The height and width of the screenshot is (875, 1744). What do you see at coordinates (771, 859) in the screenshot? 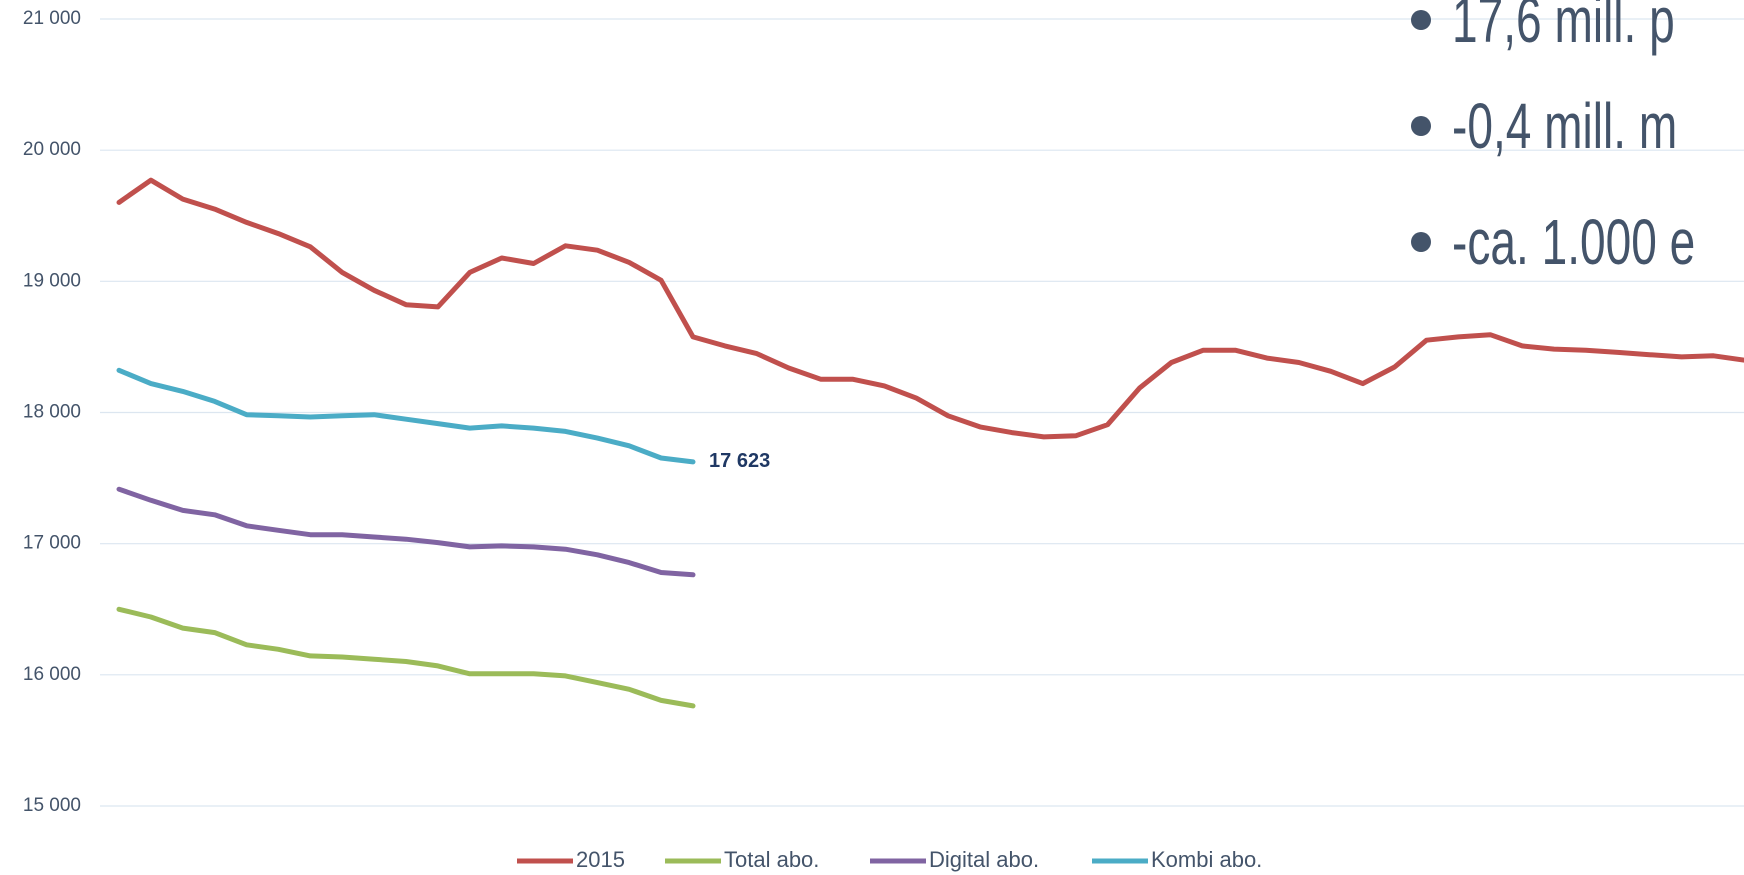
I see `legend-label: Total abo.` at bounding box center [771, 859].